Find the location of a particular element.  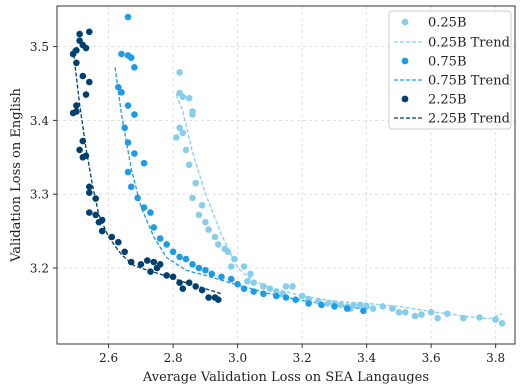

legend-label-075b: 0.75B is located at coordinates (447, 62).